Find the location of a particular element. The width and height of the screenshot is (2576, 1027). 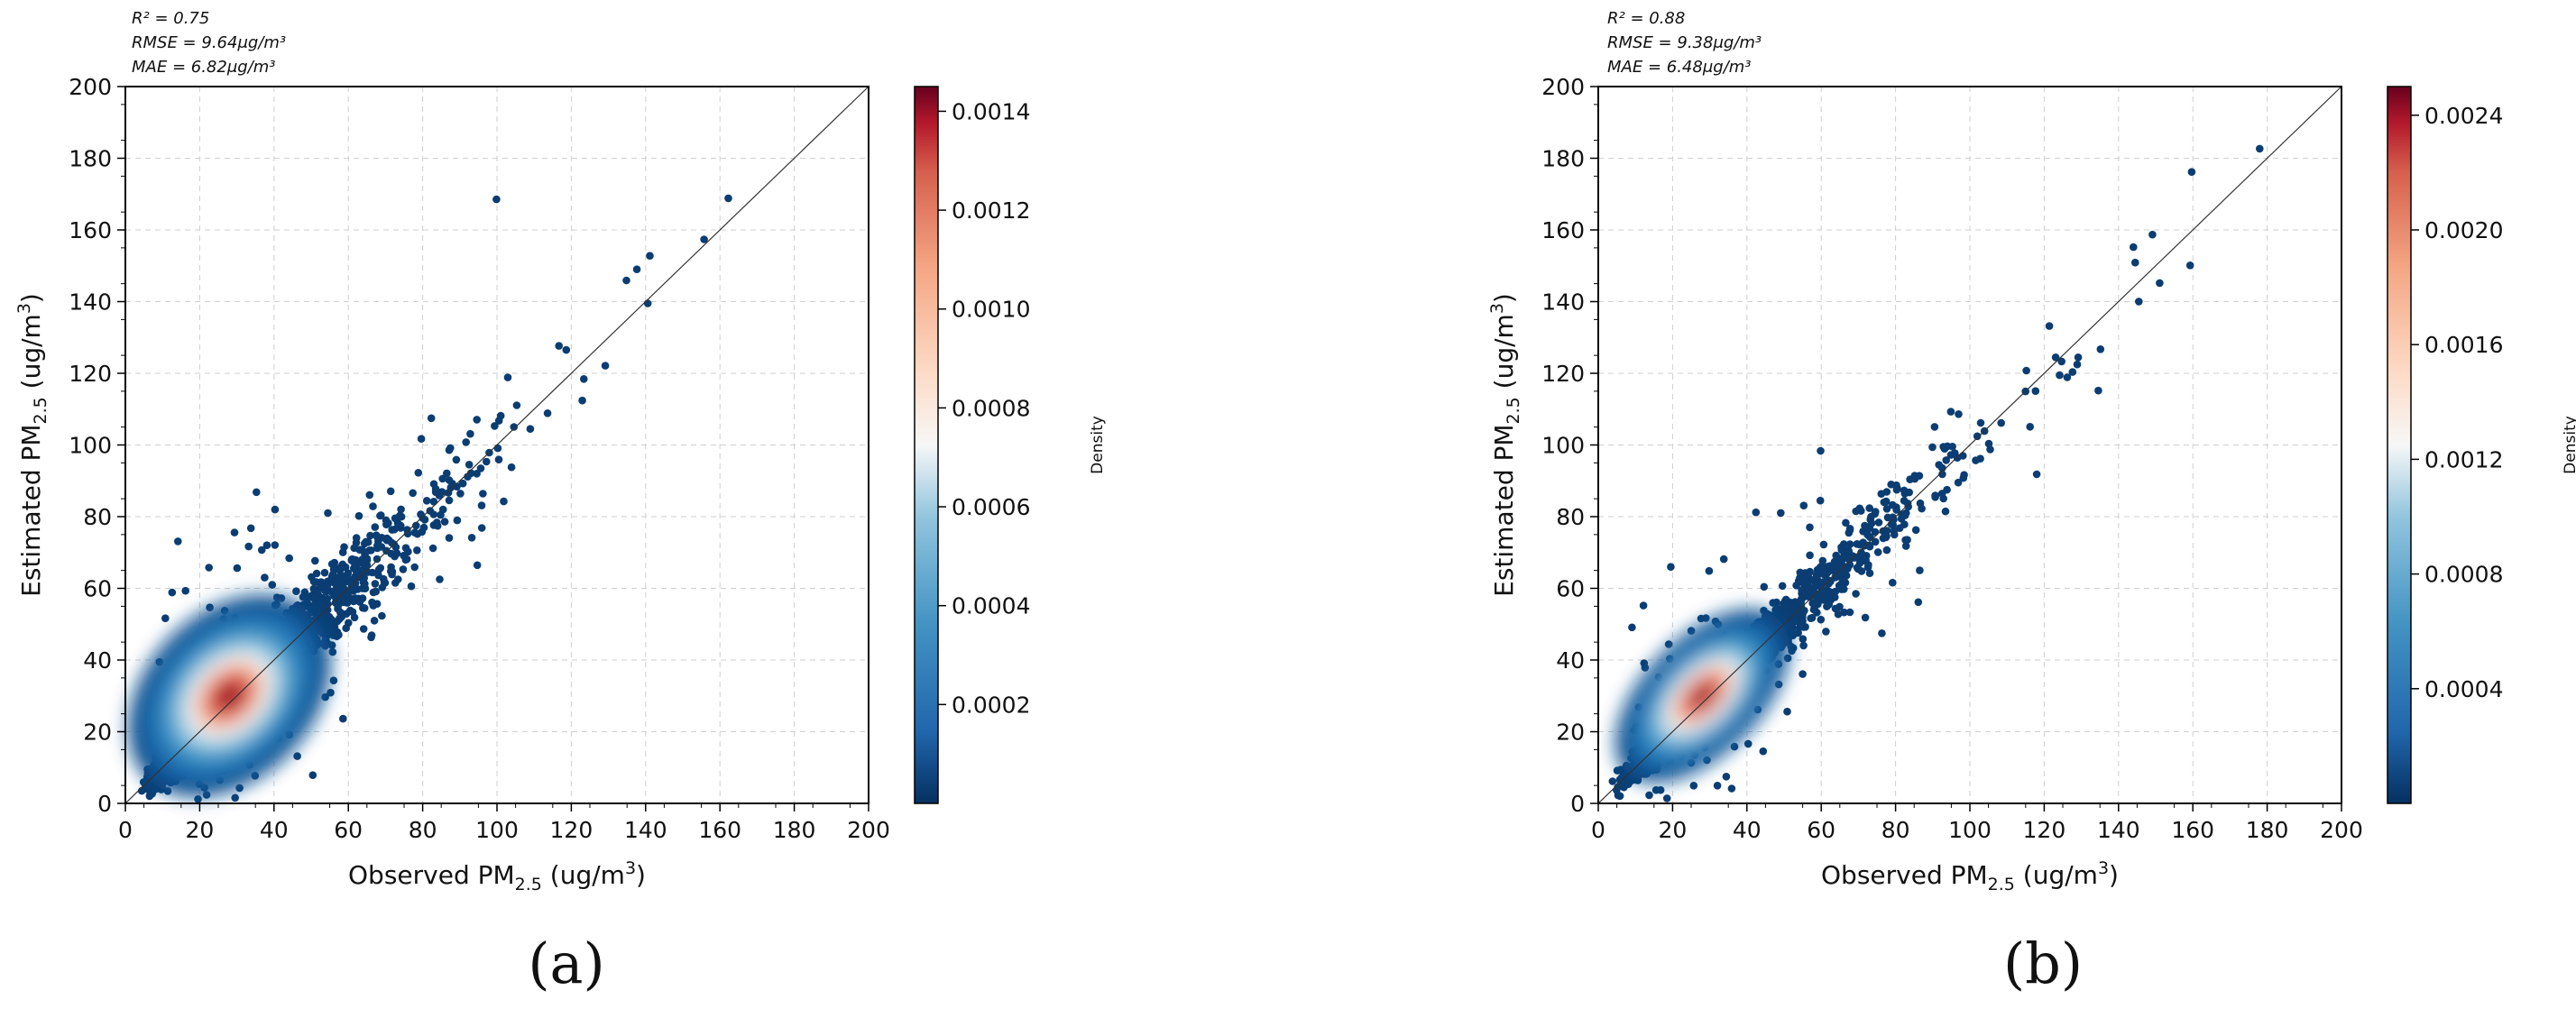

y-tick-label: 100 is located at coordinates (91, 446).